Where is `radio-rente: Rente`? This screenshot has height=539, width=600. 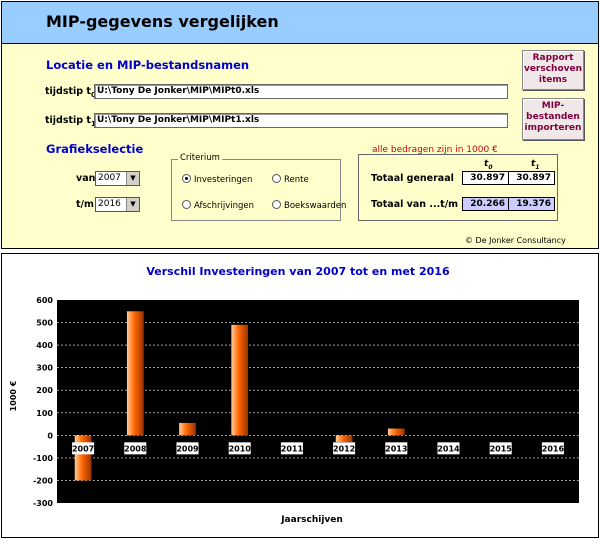
radio-rente: Rente is located at coordinates (290, 179).